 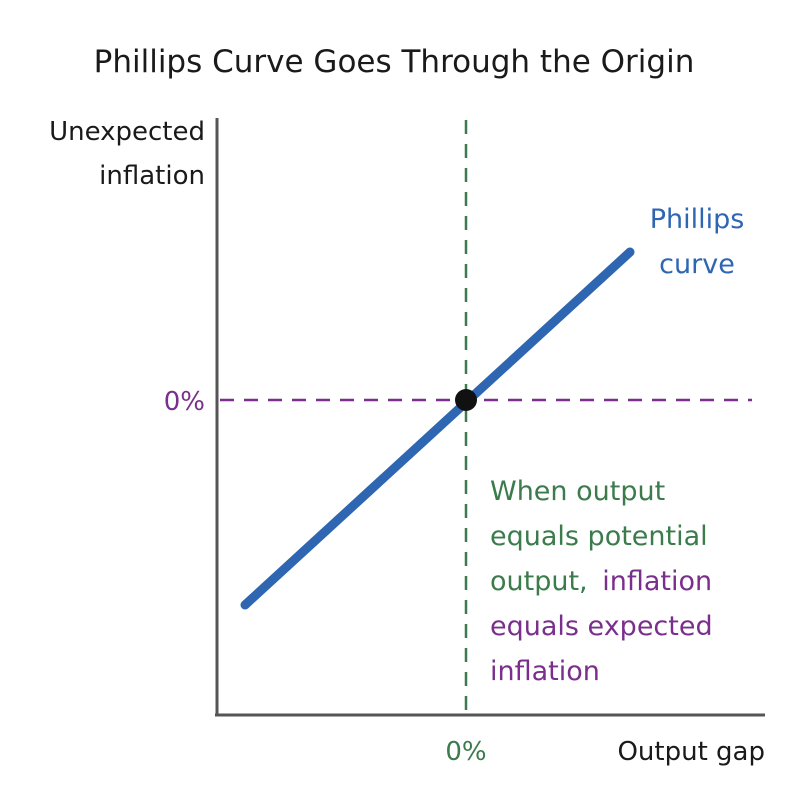 I want to click on origin-point, so click(x=466, y=400).